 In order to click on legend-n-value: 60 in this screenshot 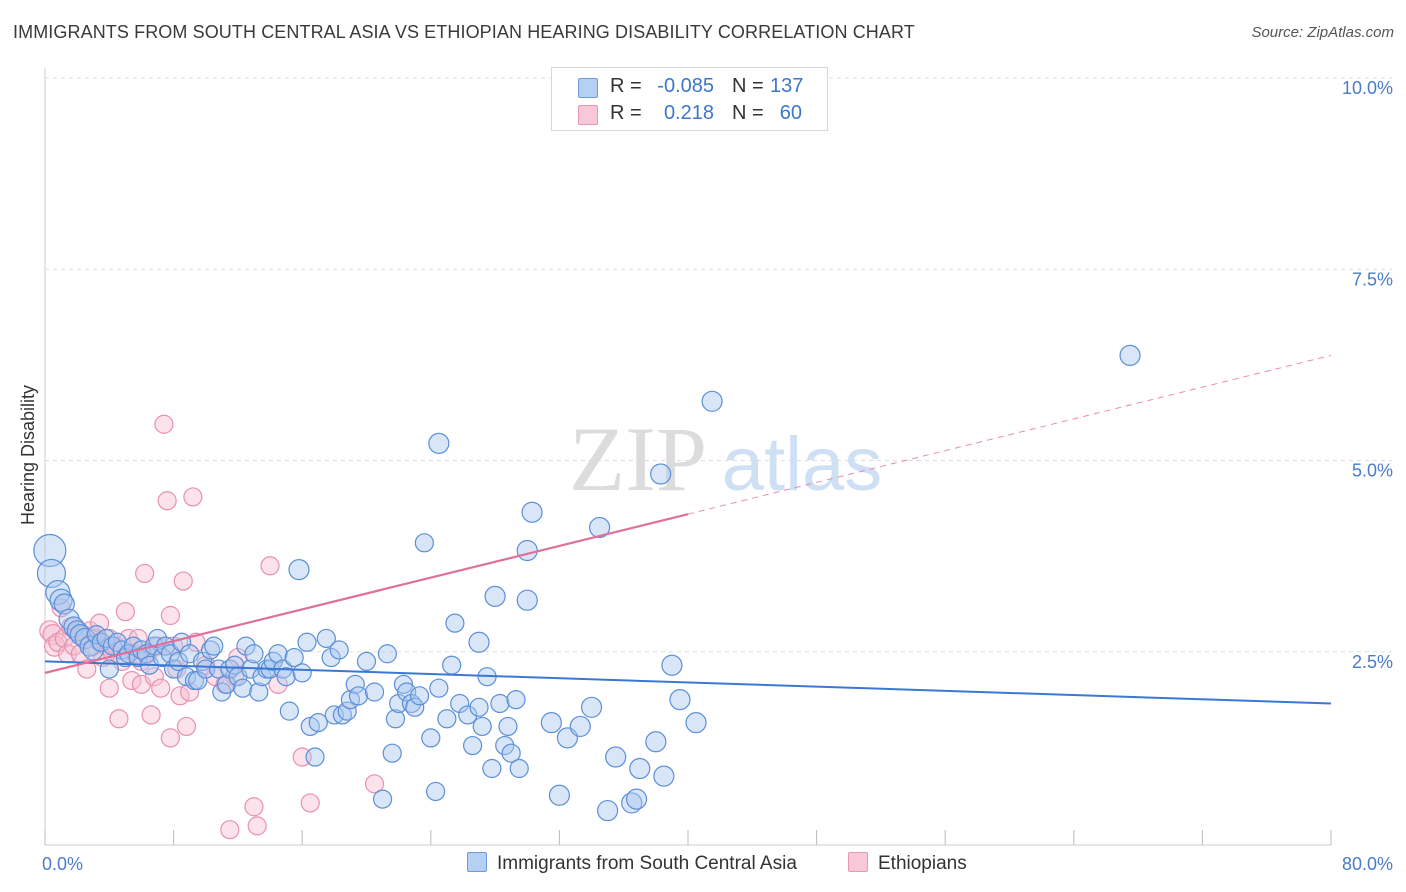, I will do `click(790, 113)`.